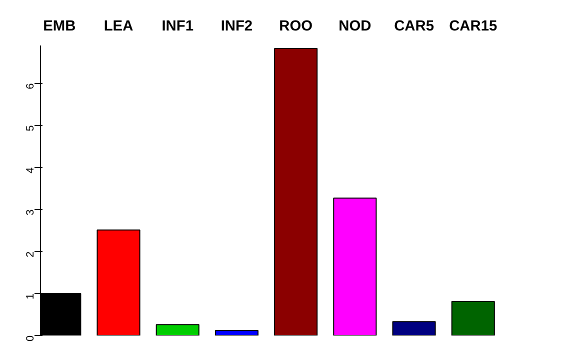  I want to click on x-tick-label: ROO, so click(296, 26).